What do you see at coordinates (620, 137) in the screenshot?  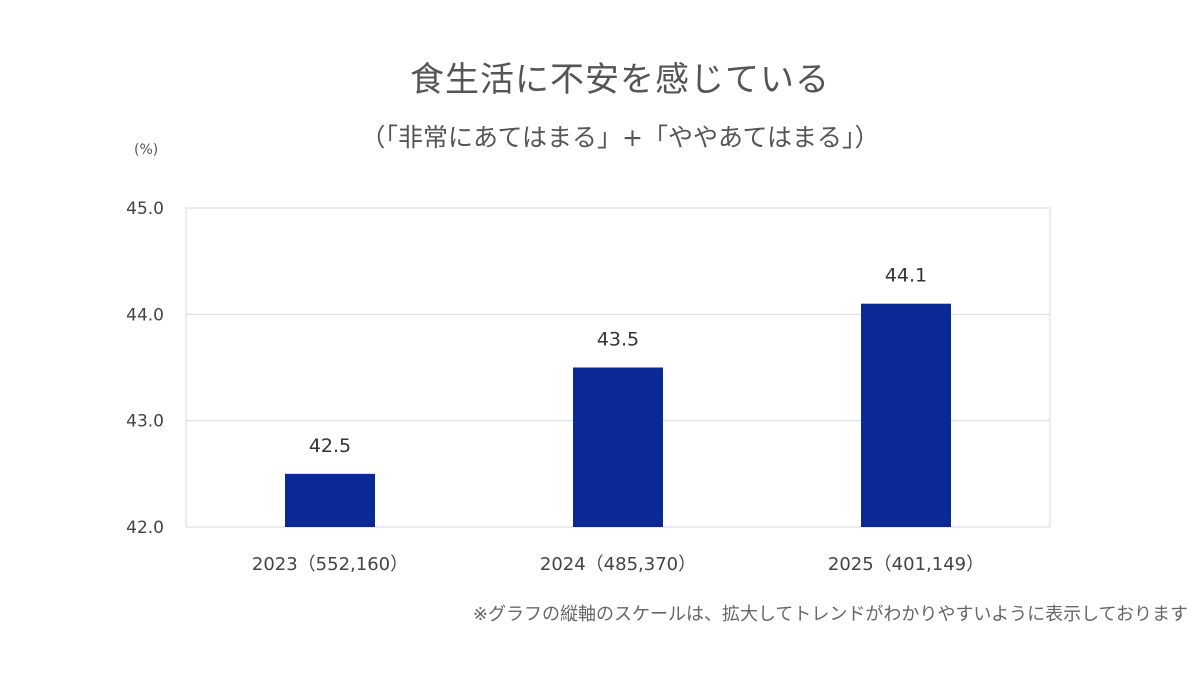 I see `chart-subtitle: （「非常にあてはまる」+「ややあてはまる」）` at bounding box center [620, 137].